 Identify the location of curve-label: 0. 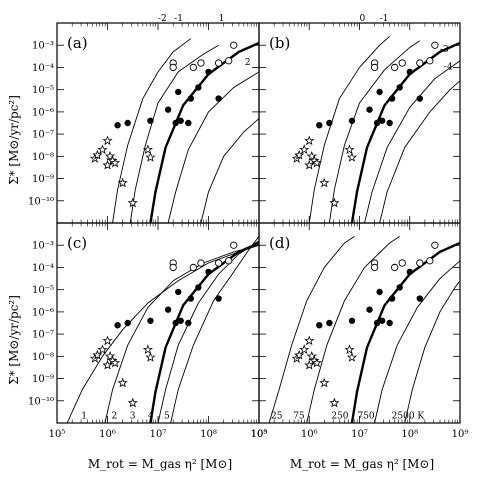
(363, 19).